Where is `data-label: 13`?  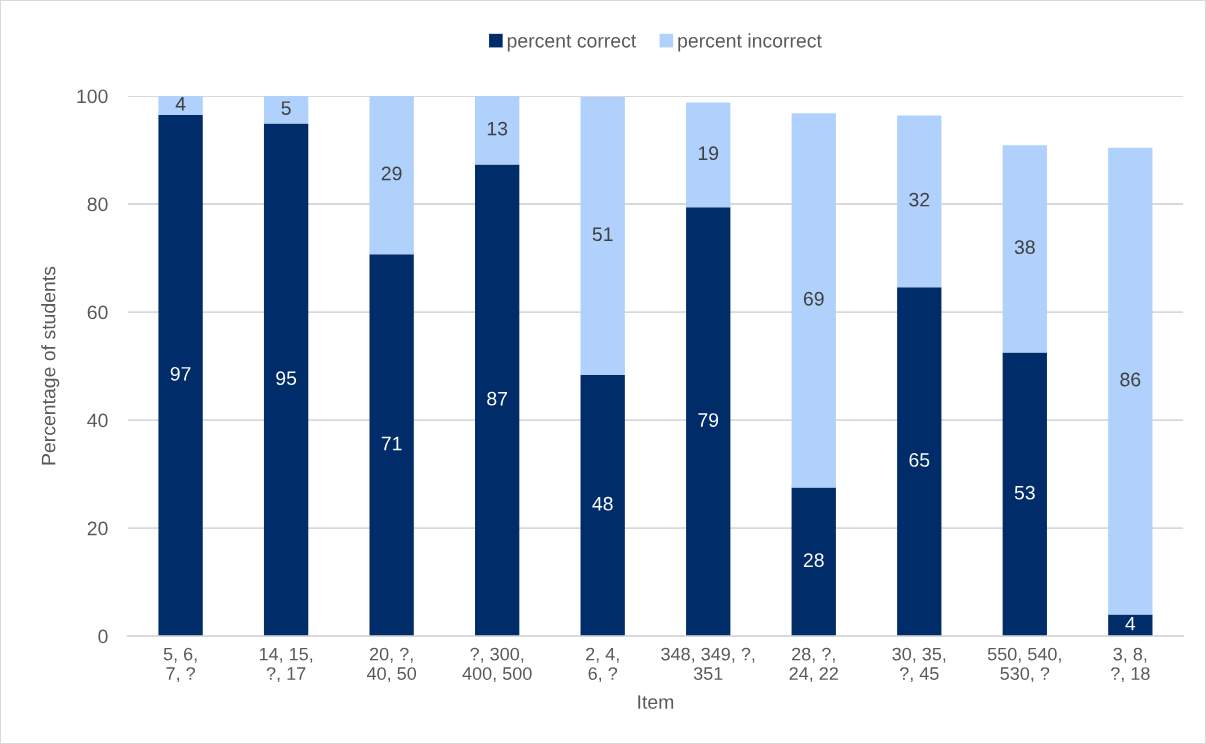 data-label: 13 is located at coordinates (497, 128).